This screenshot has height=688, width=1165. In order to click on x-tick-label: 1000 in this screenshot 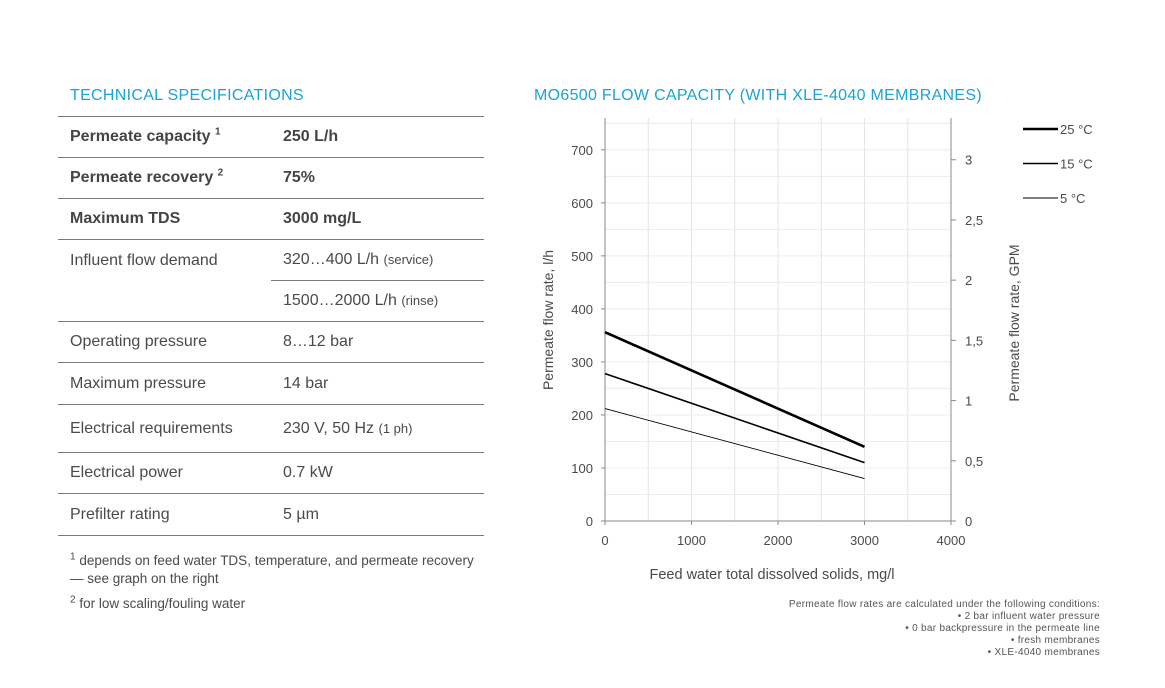, I will do `click(691, 540)`.